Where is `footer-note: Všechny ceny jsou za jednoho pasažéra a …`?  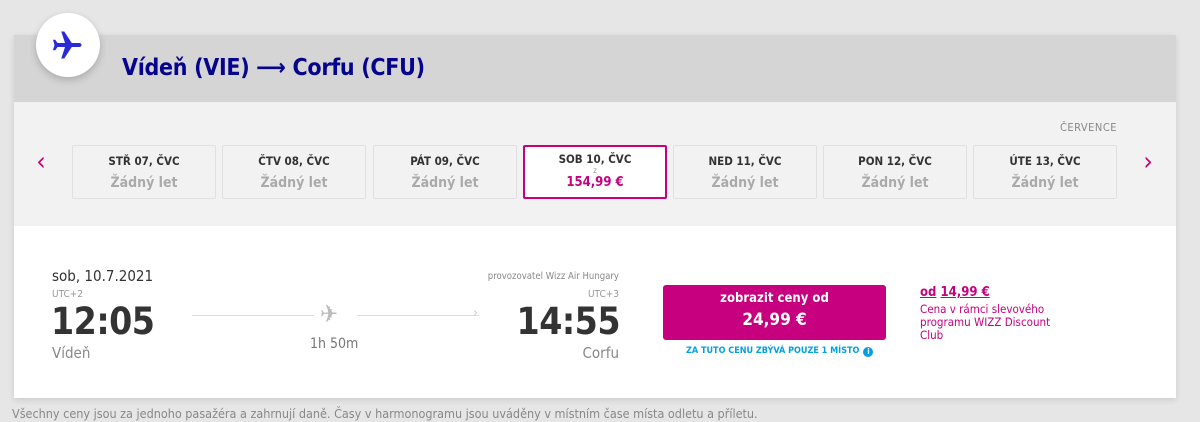 footer-note: Všechny ceny jsou za jednoho pasažéra a … is located at coordinates (385, 413).